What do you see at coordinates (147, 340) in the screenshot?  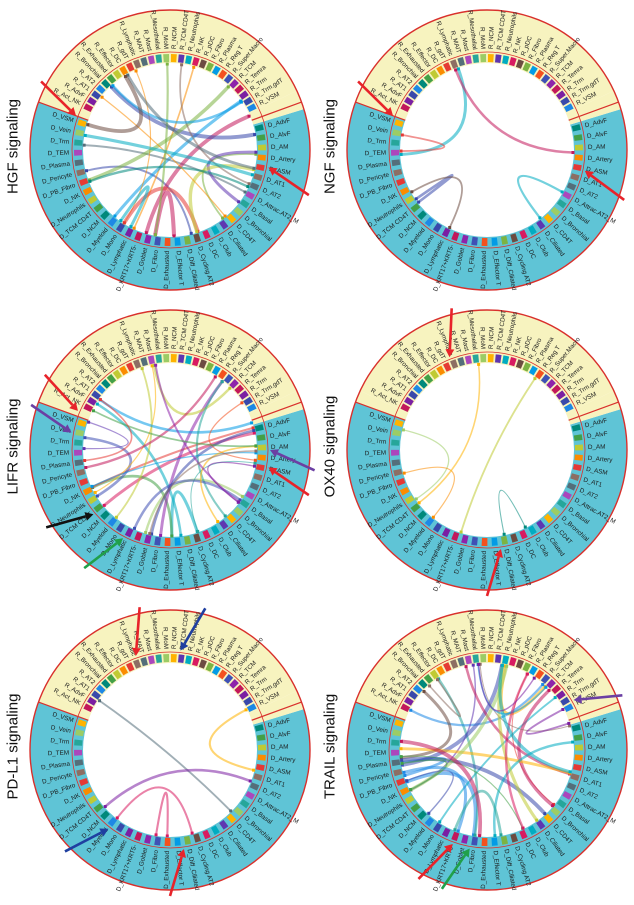 I see `sector-label: R_Mast` at bounding box center [147, 340].